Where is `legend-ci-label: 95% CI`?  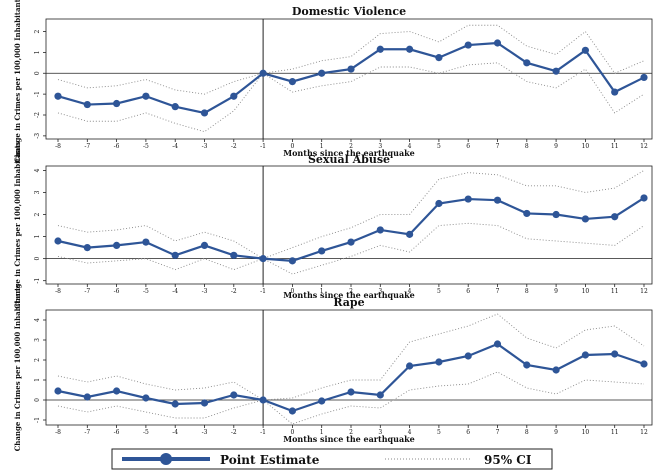
legend-ci-label: 95% CI is located at coordinates (508, 460).